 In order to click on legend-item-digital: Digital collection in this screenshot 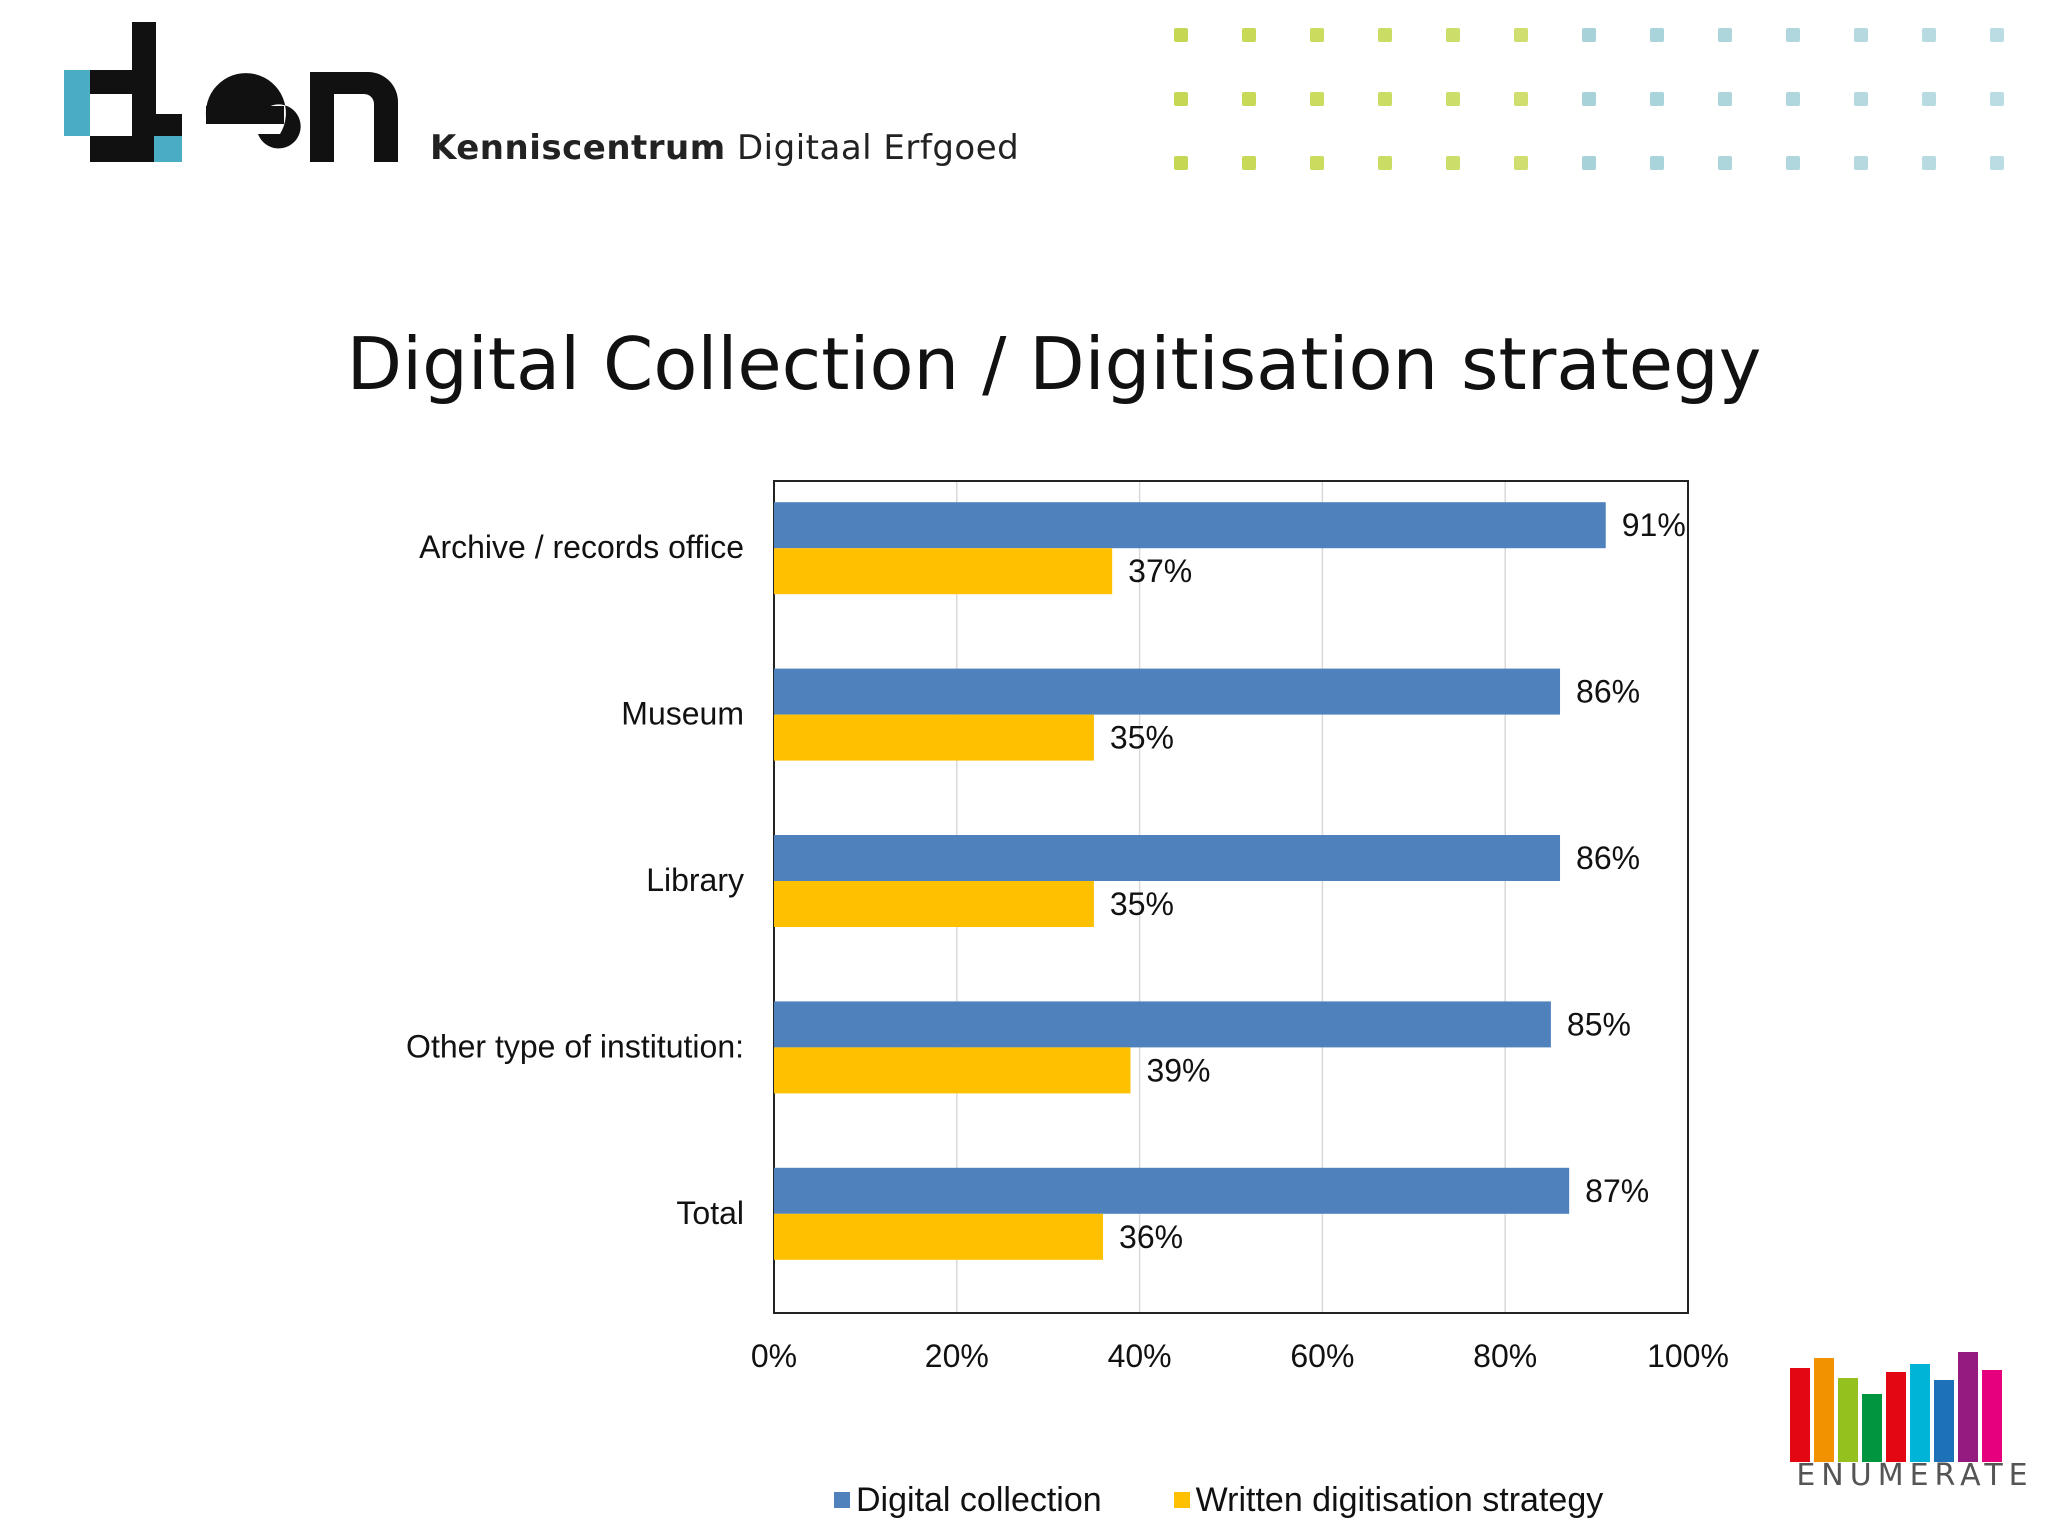, I will do `click(968, 1500)`.